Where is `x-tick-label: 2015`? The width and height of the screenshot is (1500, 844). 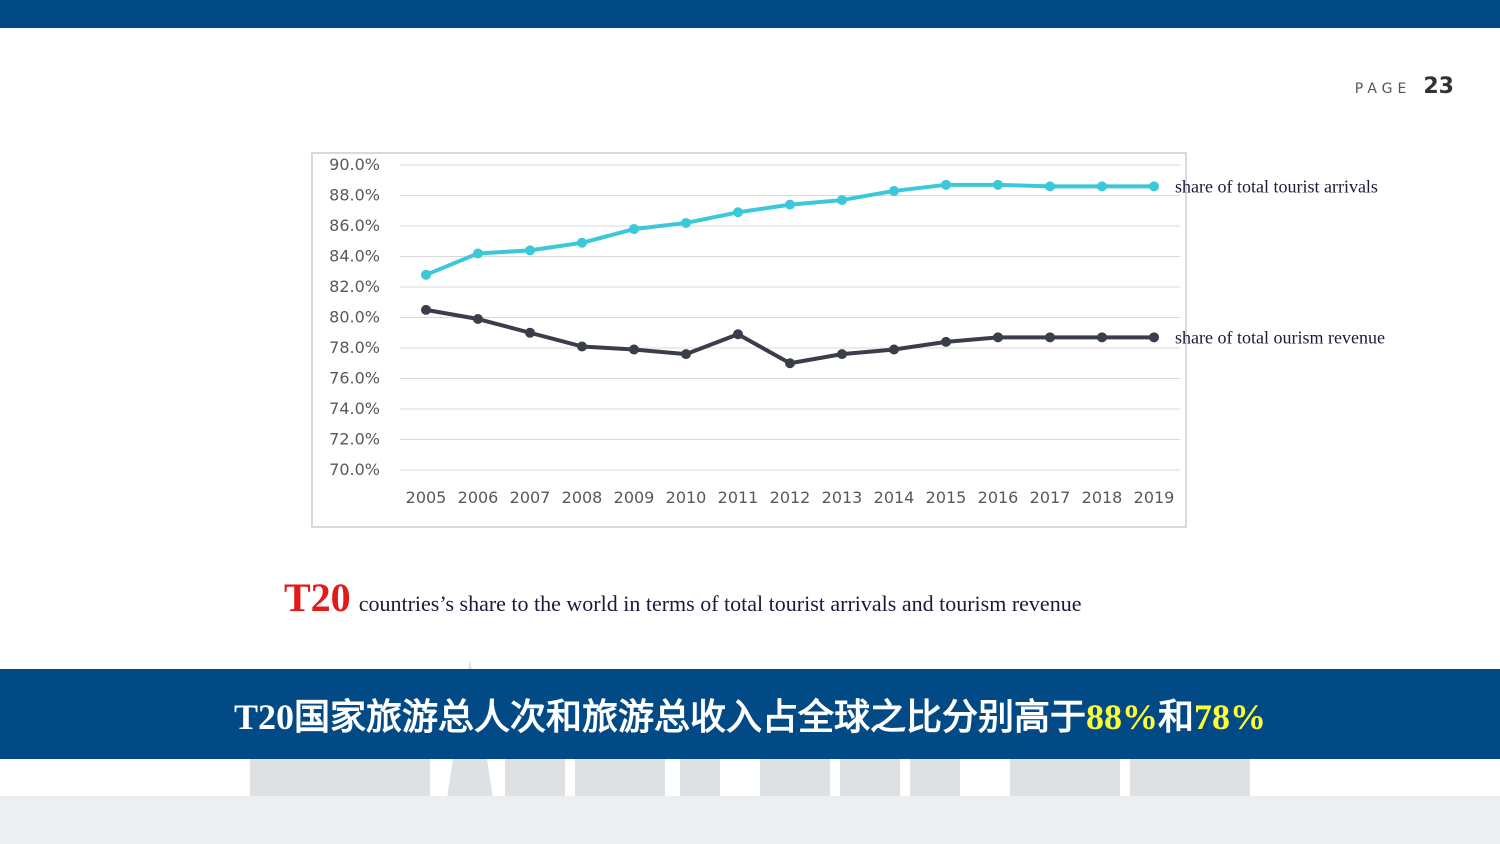 x-tick-label: 2015 is located at coordinates (946, 497).